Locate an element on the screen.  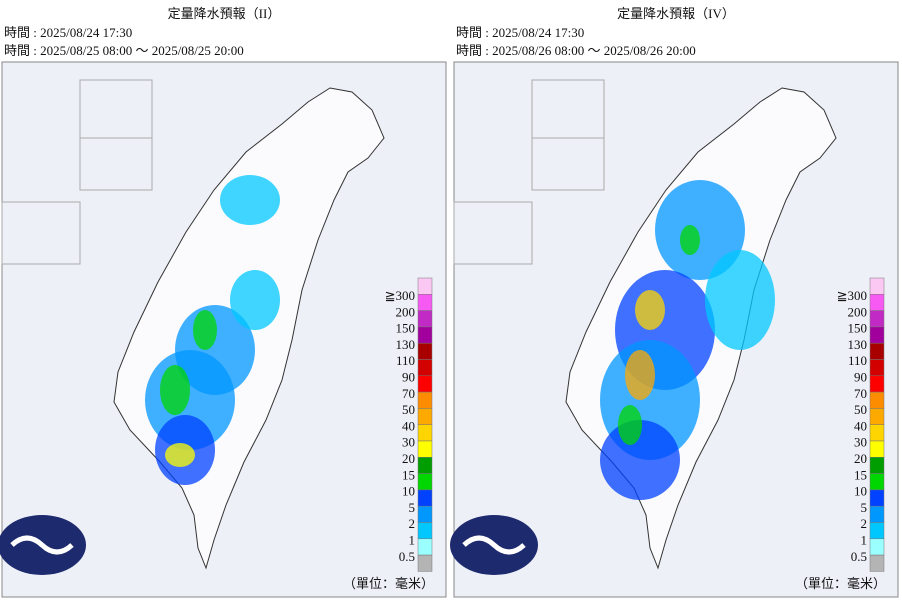
panel-title: 定量降水預報（IV） is located at coordinates (676, 13).